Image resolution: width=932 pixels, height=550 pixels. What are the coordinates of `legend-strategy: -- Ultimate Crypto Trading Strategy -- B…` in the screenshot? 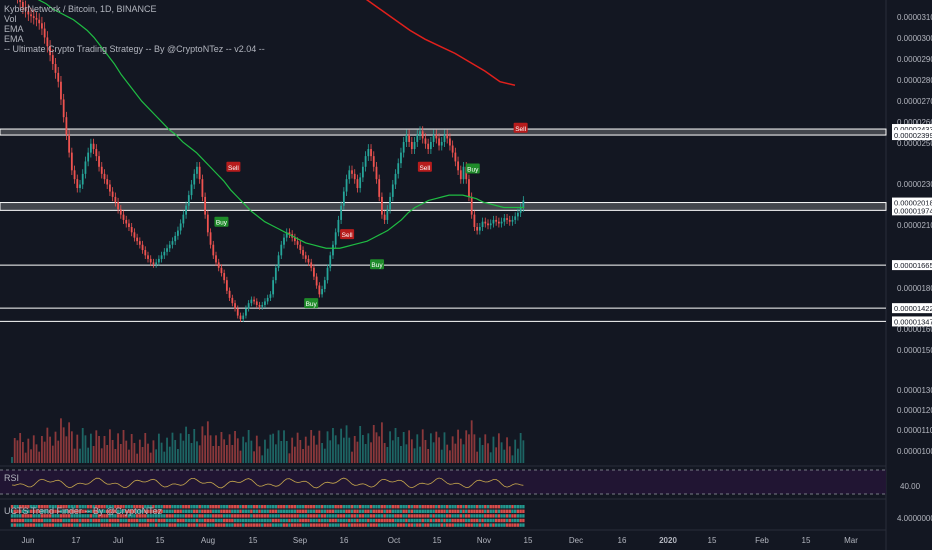 It's located at (134, 49).